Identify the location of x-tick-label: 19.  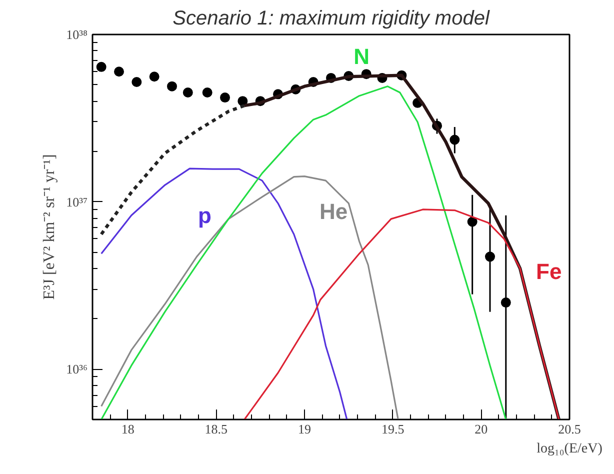
(304, 429).